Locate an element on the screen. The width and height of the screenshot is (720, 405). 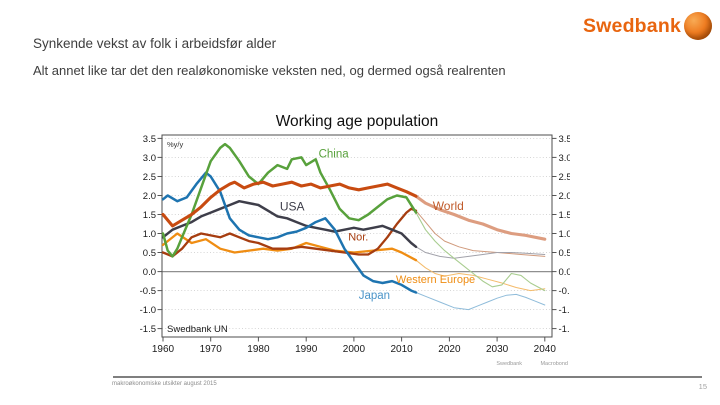
source-label: Swedbank UN is located at coordinates (197, 329).